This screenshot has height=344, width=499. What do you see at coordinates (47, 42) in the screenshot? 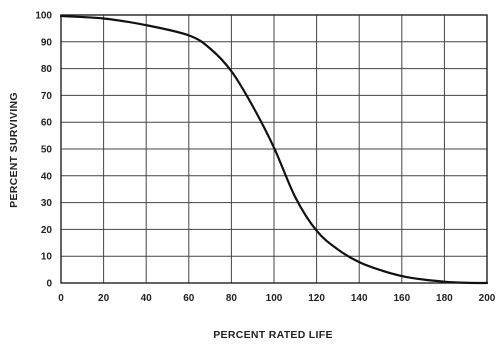
I see `y-tick-label: 90` at bounding box center [47, 42].